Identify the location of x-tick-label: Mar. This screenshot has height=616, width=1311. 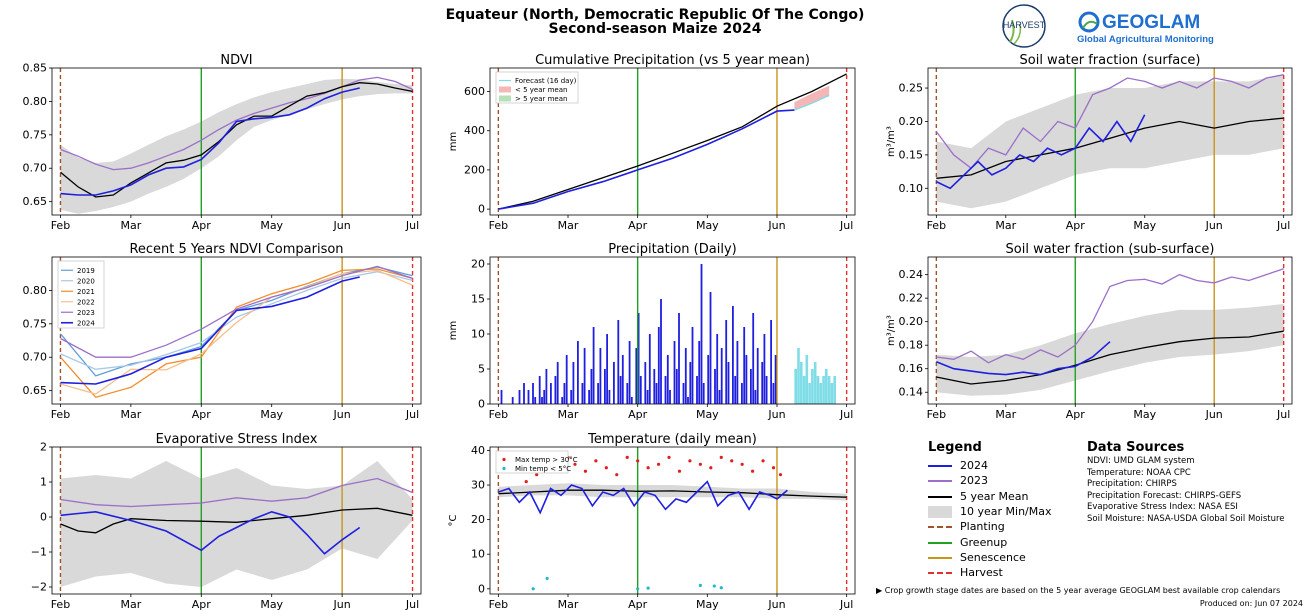
(130, 604).